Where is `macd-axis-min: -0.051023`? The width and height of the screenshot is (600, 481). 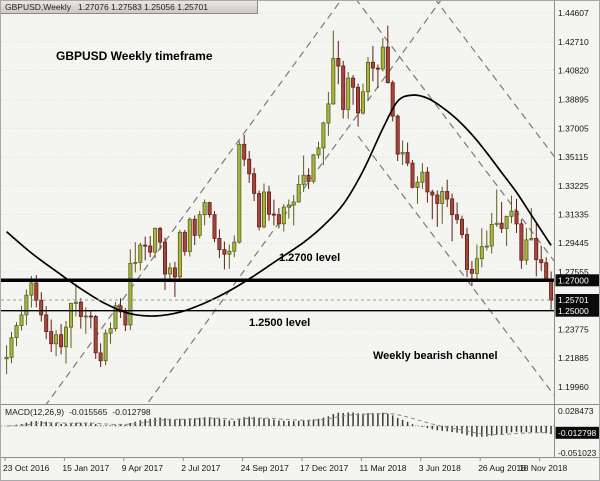 macd-axis-min: -0.051023 is located at coordinates (577, 453).